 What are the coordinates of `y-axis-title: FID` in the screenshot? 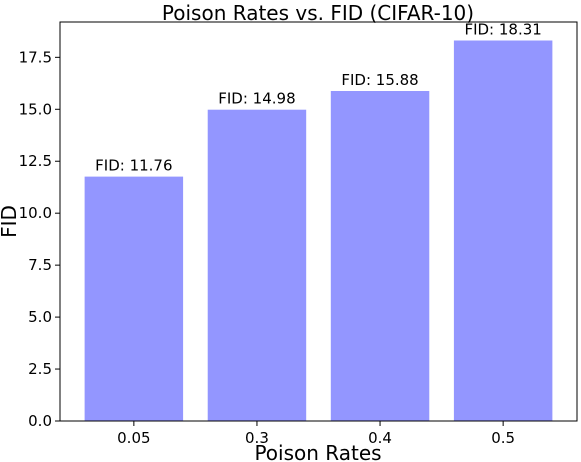 It's located at (10, 221).